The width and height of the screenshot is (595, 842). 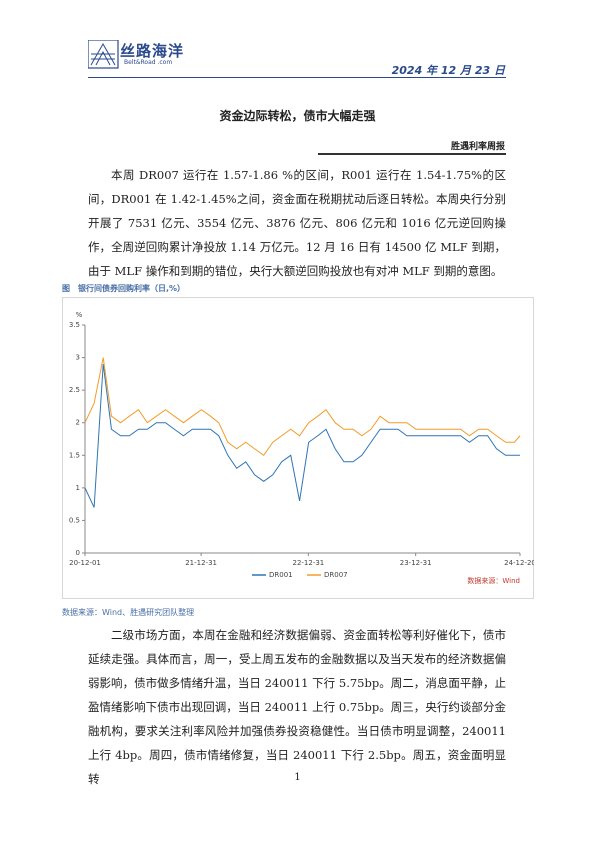 I want to click on report-date: 2024 年 12 月 23 日, so click(x=448, y=70).